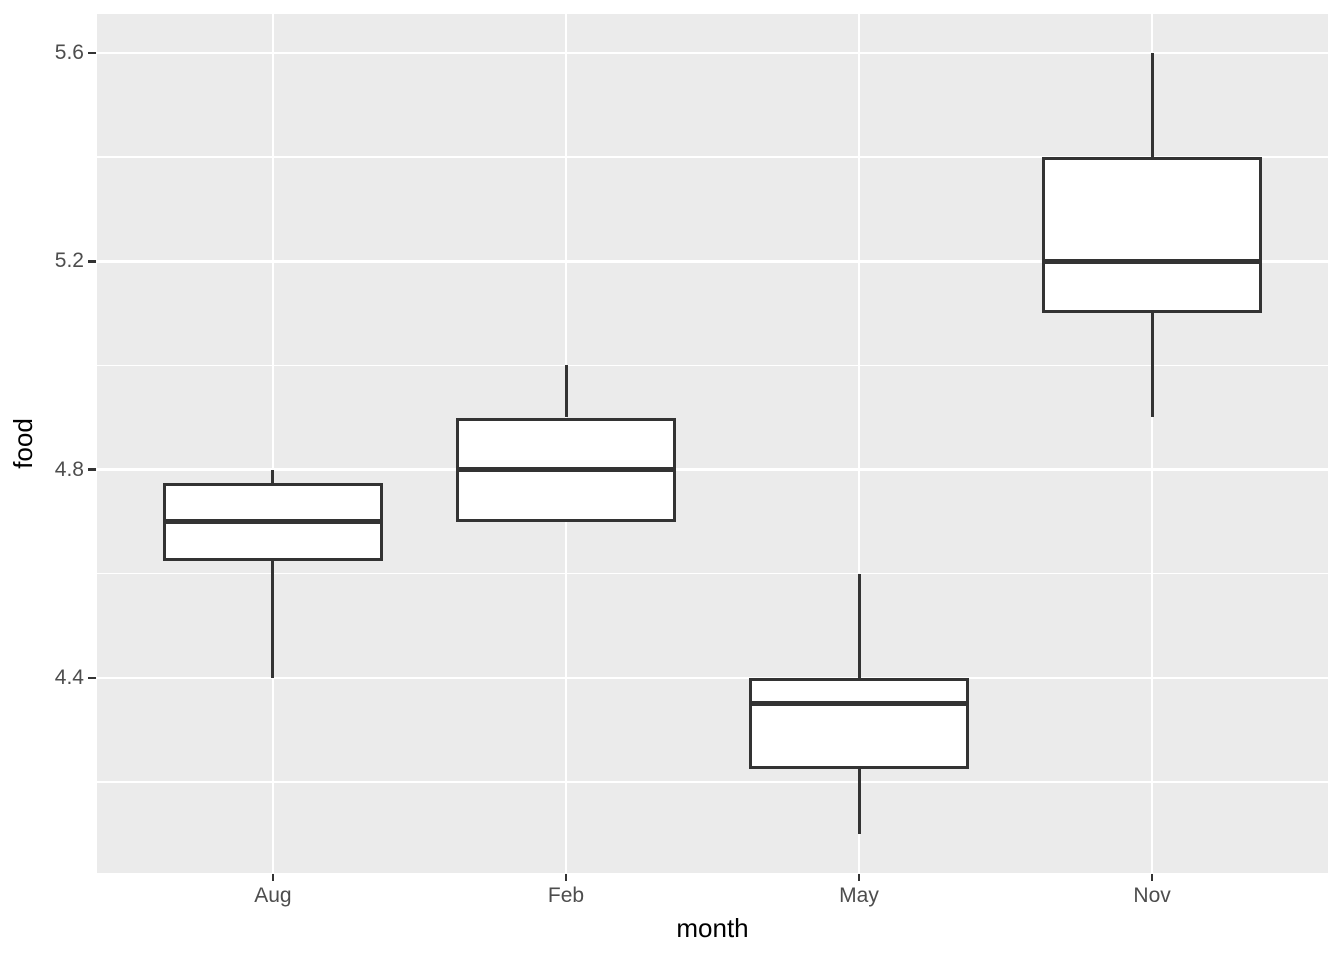  Describe the element at coordinates (859, 895) in the screenshot. I see `x-axis-tick-label: May` at that location.